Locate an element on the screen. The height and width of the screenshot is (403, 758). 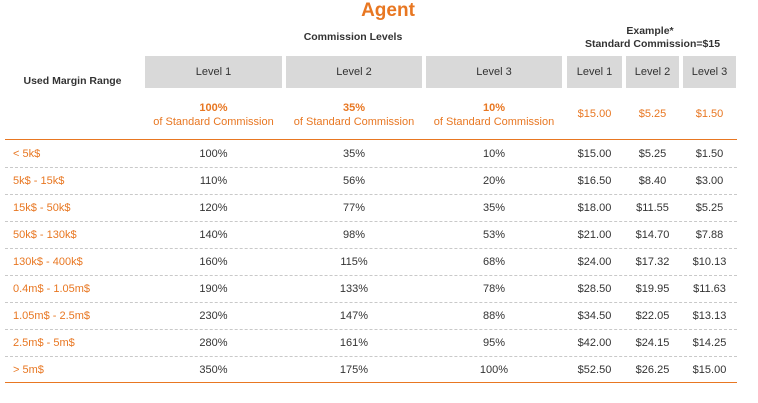
example-level-1-value: $15.00 is located at coordinates (594, 114).